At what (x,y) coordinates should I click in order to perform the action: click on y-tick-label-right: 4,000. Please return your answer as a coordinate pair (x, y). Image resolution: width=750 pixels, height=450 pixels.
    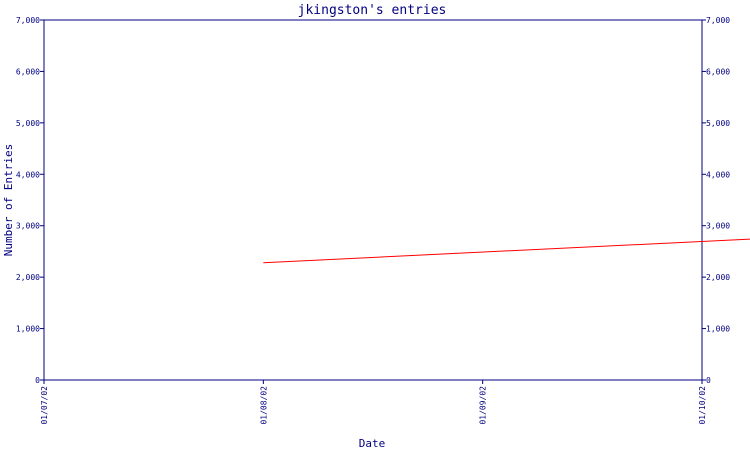
    Looking at the image, I should click on (718, 174).